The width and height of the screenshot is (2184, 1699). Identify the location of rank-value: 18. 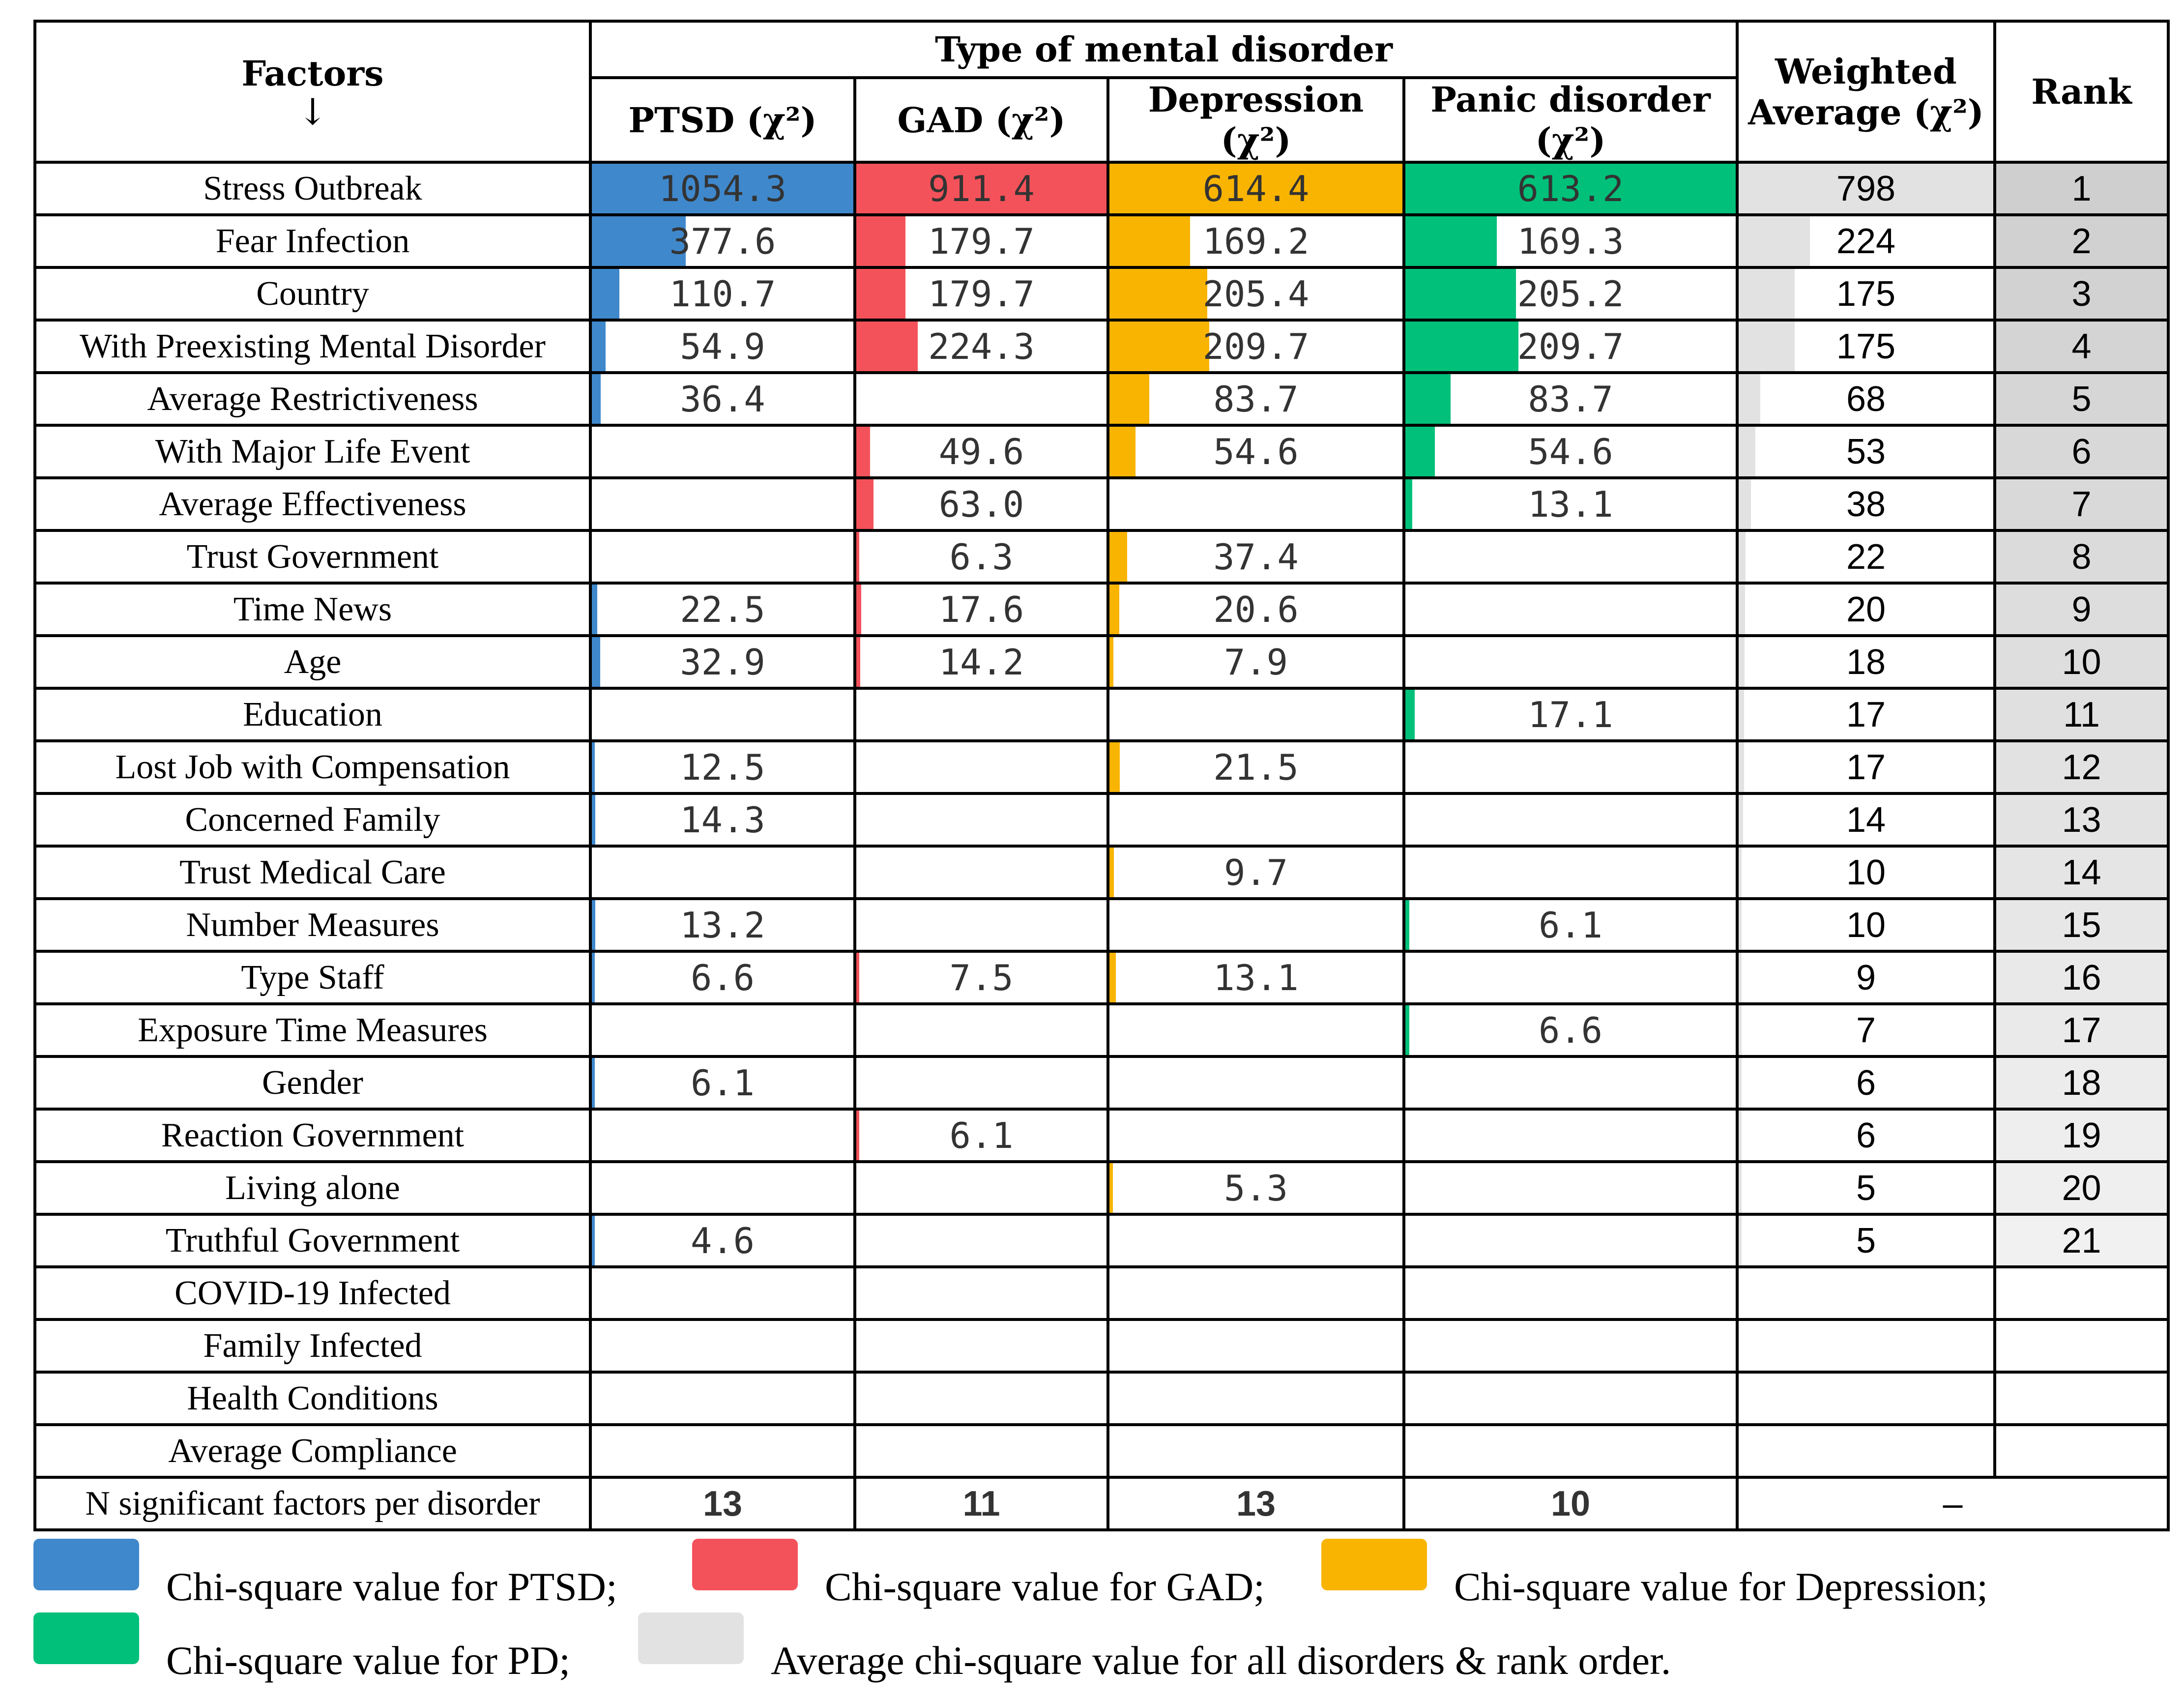
(2081, 1083).